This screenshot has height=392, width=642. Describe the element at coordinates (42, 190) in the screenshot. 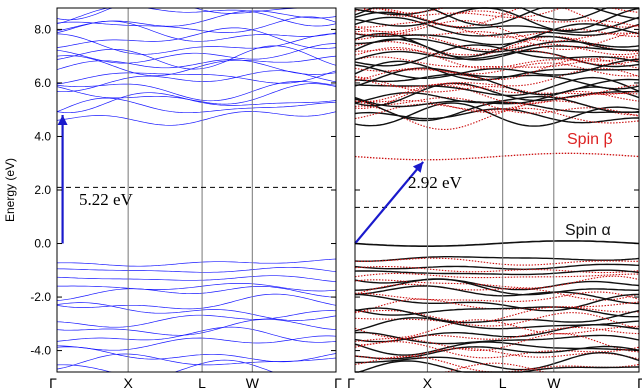

I see `y-tick-label: 2.0` at that location.